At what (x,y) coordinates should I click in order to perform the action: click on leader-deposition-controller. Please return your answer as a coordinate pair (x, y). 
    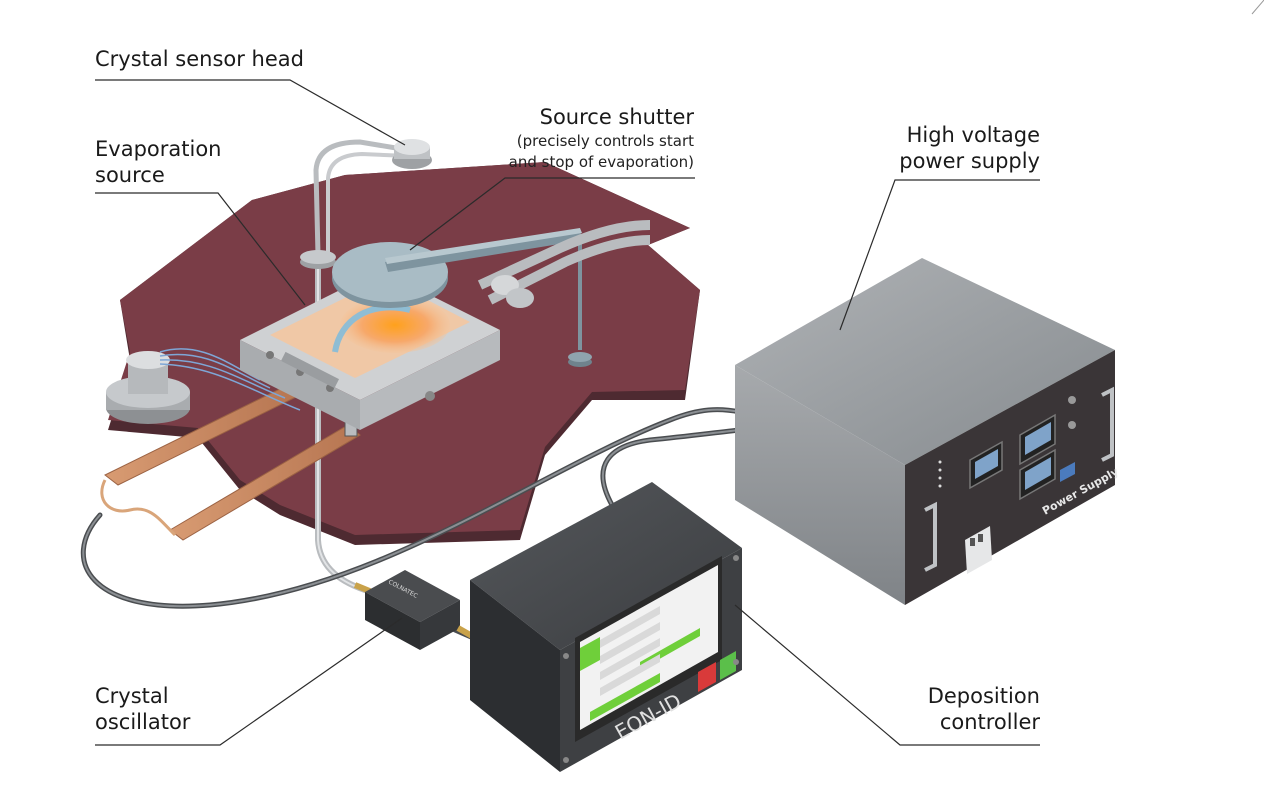
    Looking at the image, I should click on (887, 675).